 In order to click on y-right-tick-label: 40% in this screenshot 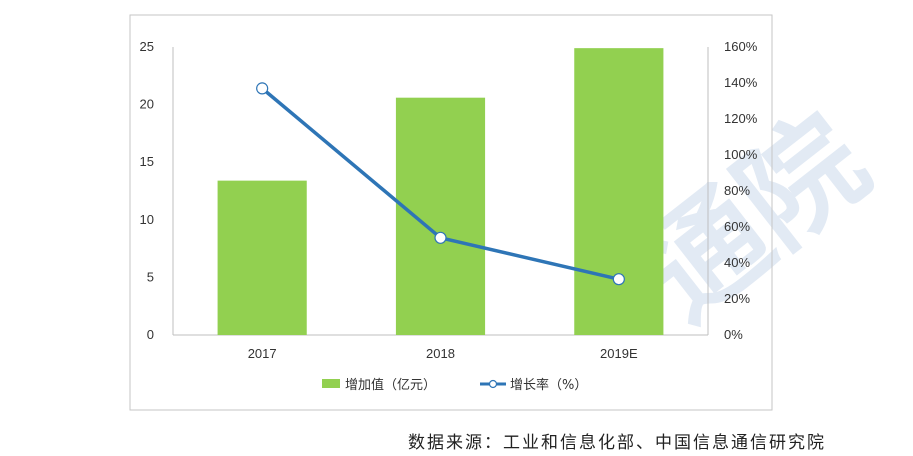, I will do `click(737, 262)`.